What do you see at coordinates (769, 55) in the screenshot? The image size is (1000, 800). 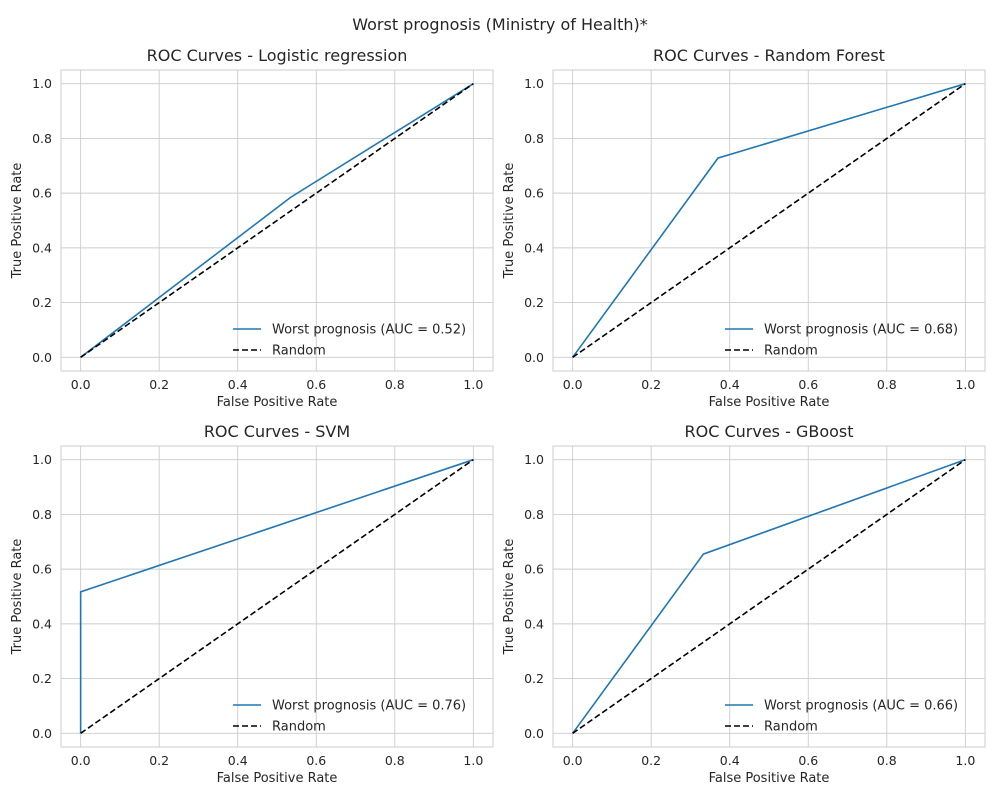 I see `panel-title: ROC Curves - Random Forest` at bounding box center [769, 55].